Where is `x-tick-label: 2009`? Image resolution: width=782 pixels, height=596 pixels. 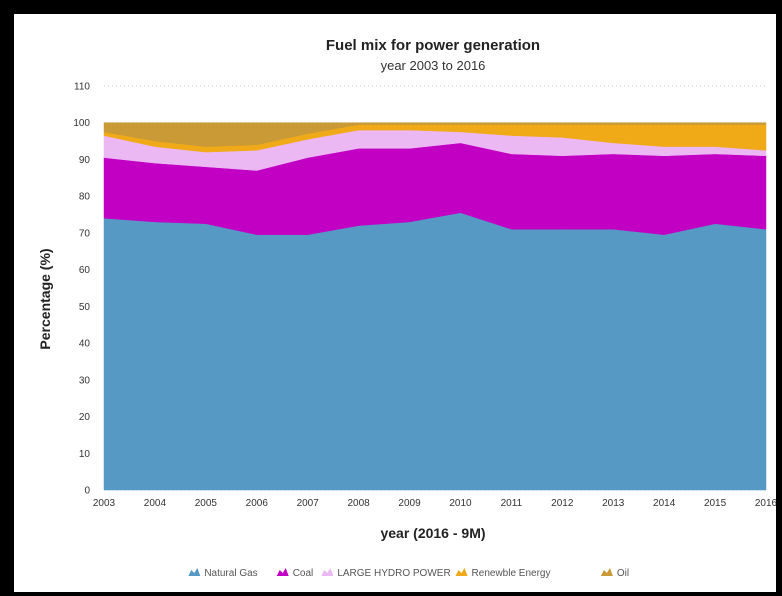 x-tick-label: 2009 is located at coordinates (409, 503).